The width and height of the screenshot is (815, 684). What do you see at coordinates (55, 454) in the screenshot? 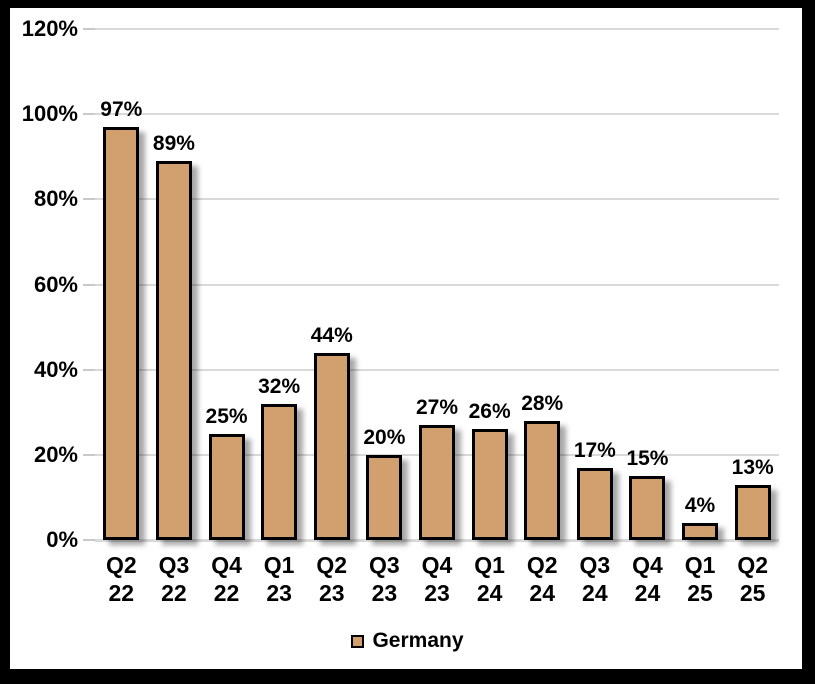
I see `y-axis-label-20: 20%` at bounding box center [55, 454].